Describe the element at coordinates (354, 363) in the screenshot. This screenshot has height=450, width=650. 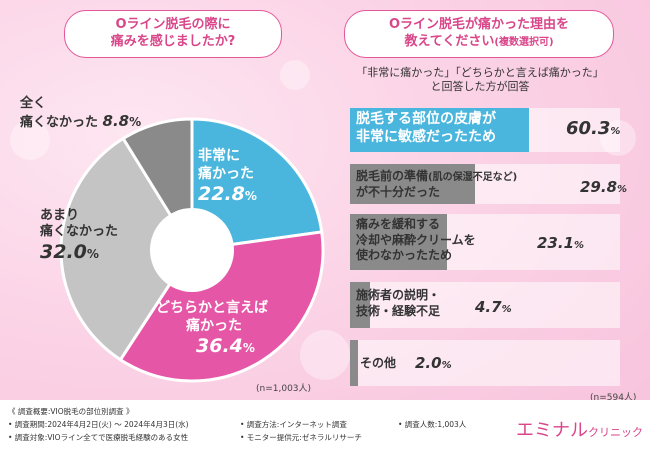
I see `bar-reason-other` at that location.